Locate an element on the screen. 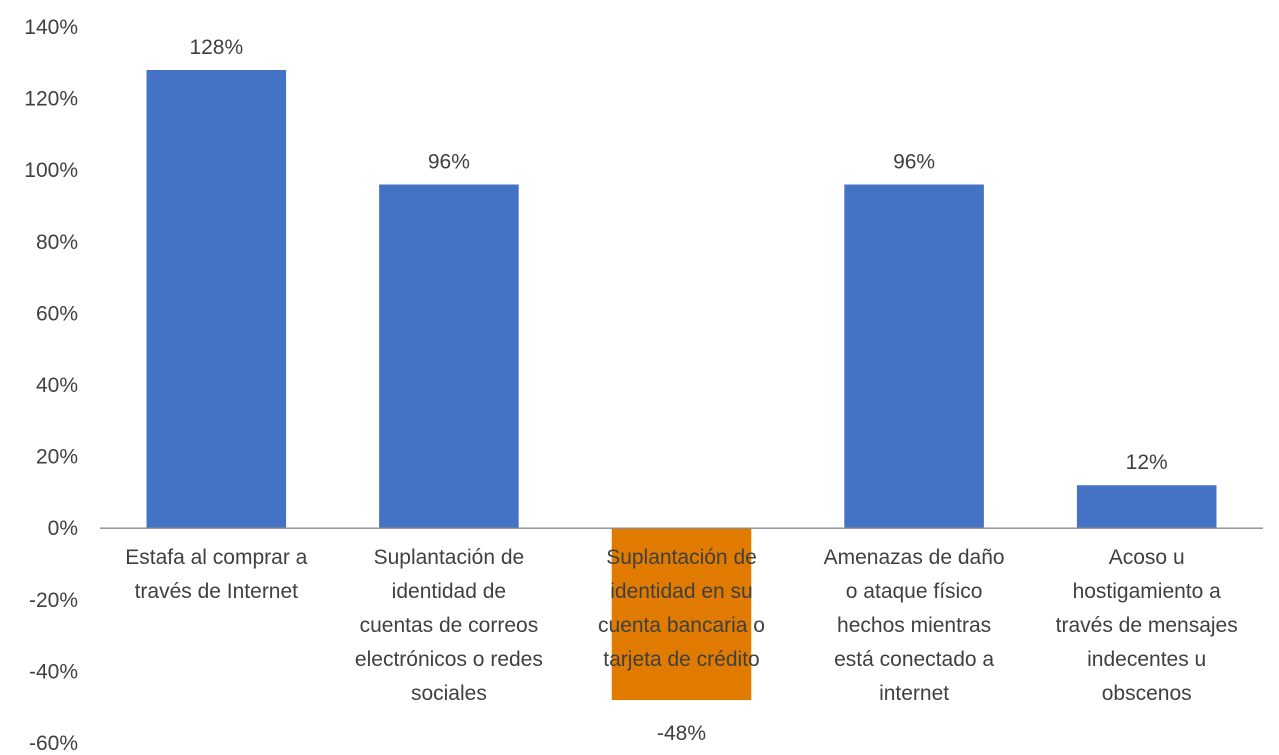 The height and width of the screenshot is (755, 1279). category-label-line: cuenta bancaria o is located at coordinates (681, 625).